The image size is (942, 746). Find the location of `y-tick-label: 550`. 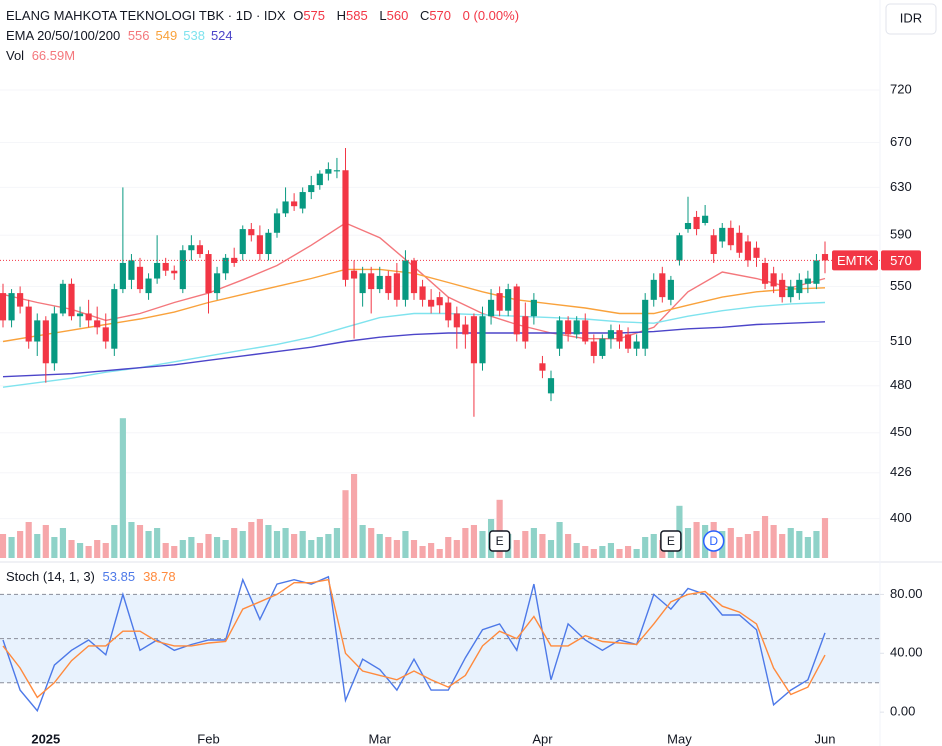

y-tick-label: 550 is located at coordinates (901, 285).